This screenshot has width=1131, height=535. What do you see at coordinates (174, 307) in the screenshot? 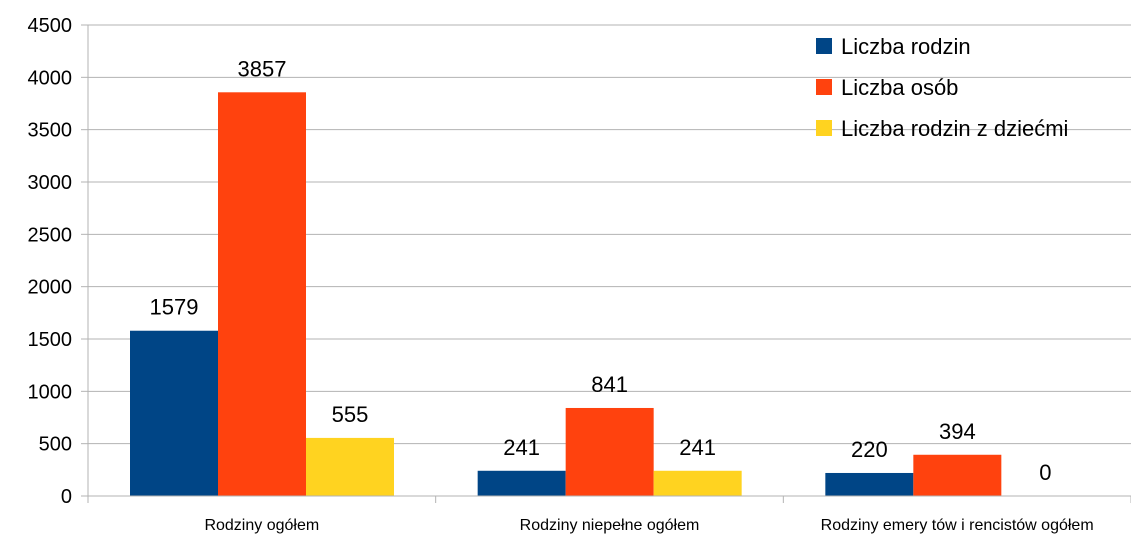
I see `data-label: 1579` at bounding box center [174, 307].